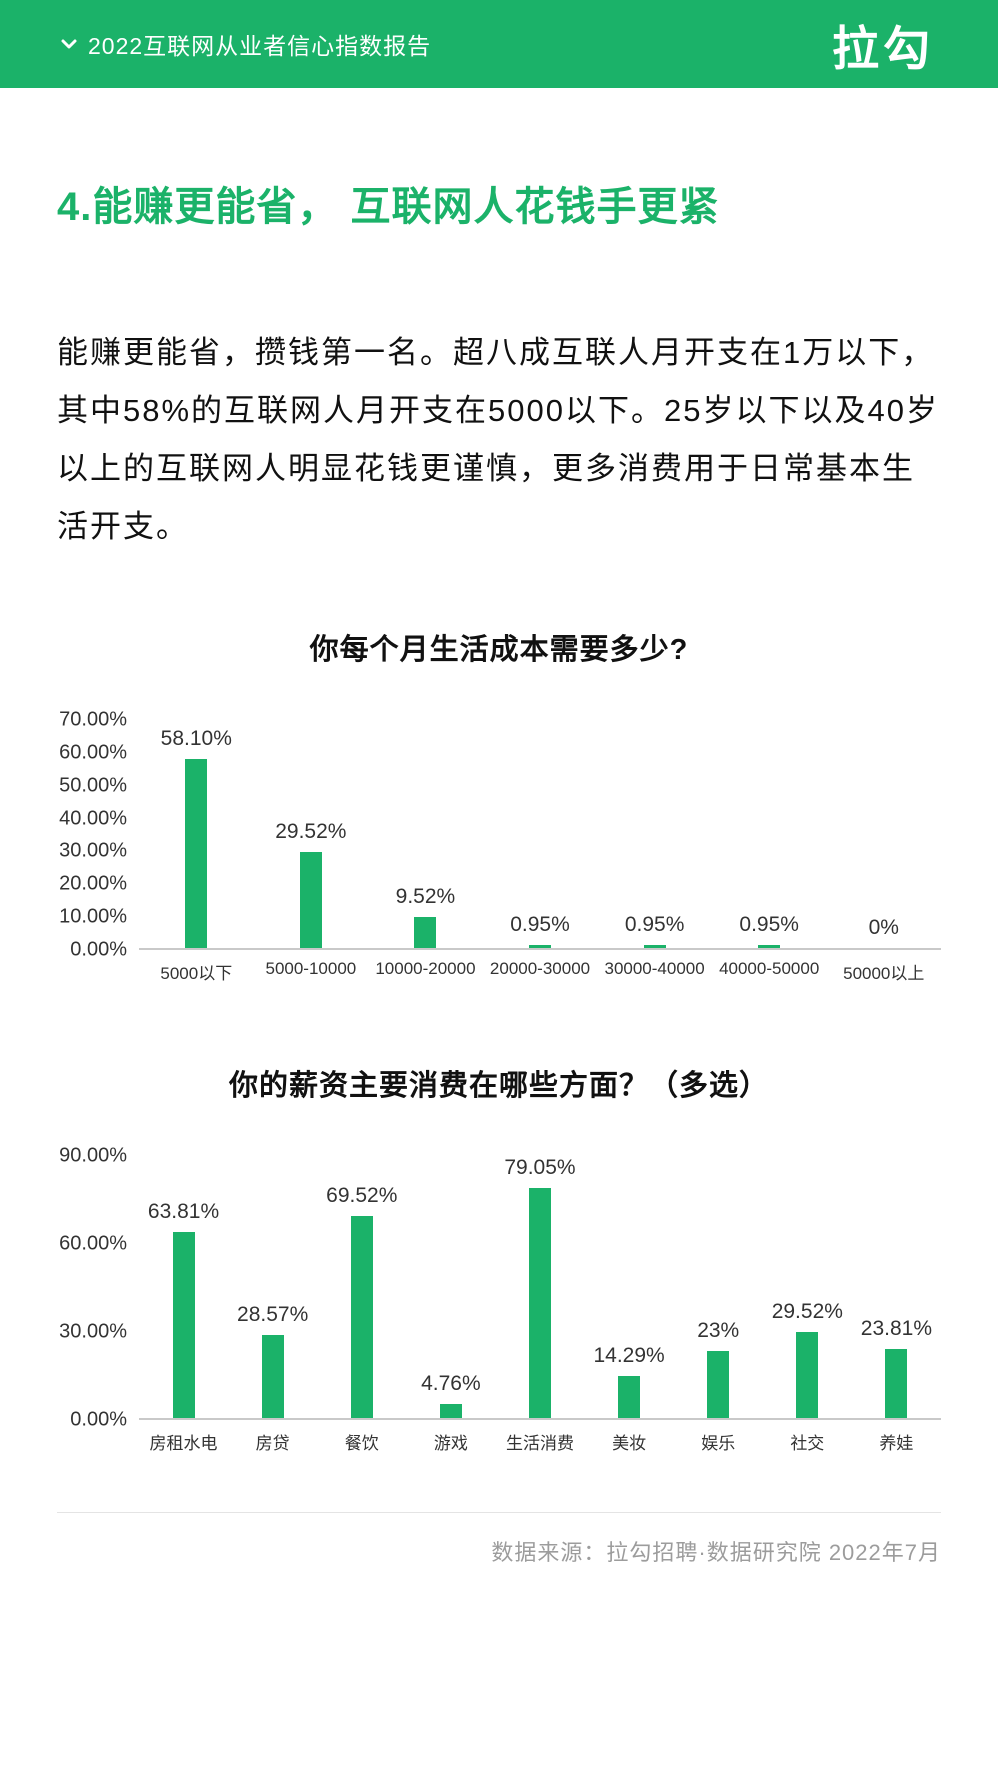 This screenshot has height=1776, width=998. What do you see at coordinates (93, 1155) in the screenshot?
I see `y-tick-label: 90.00%` at bounding box center [93, 1155].